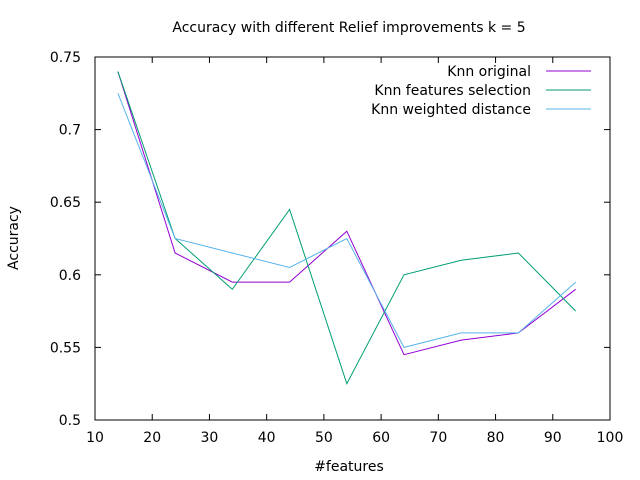 This screenshot has height=480, width=640. Describe the element at coordinates (438, 438) in the screenshot. I see `x-tick-label: 70` at that location.